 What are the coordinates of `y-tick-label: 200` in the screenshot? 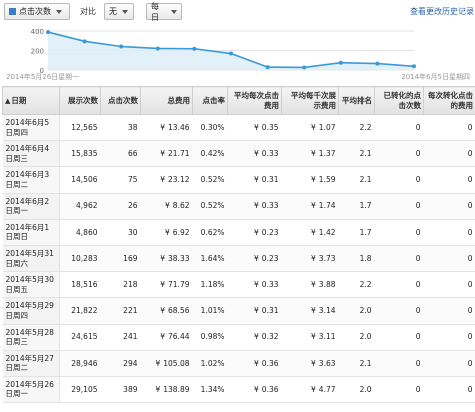 It's located at (37, 52).